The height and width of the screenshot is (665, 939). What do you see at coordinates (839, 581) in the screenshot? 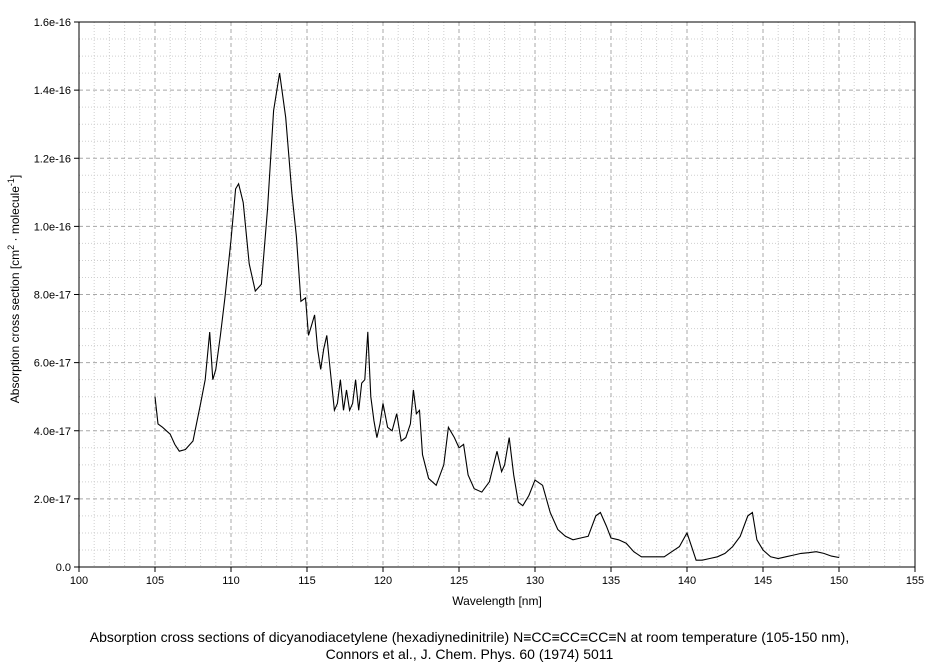
I see `x-tick-label: 150` at bounding box center [839, 581].